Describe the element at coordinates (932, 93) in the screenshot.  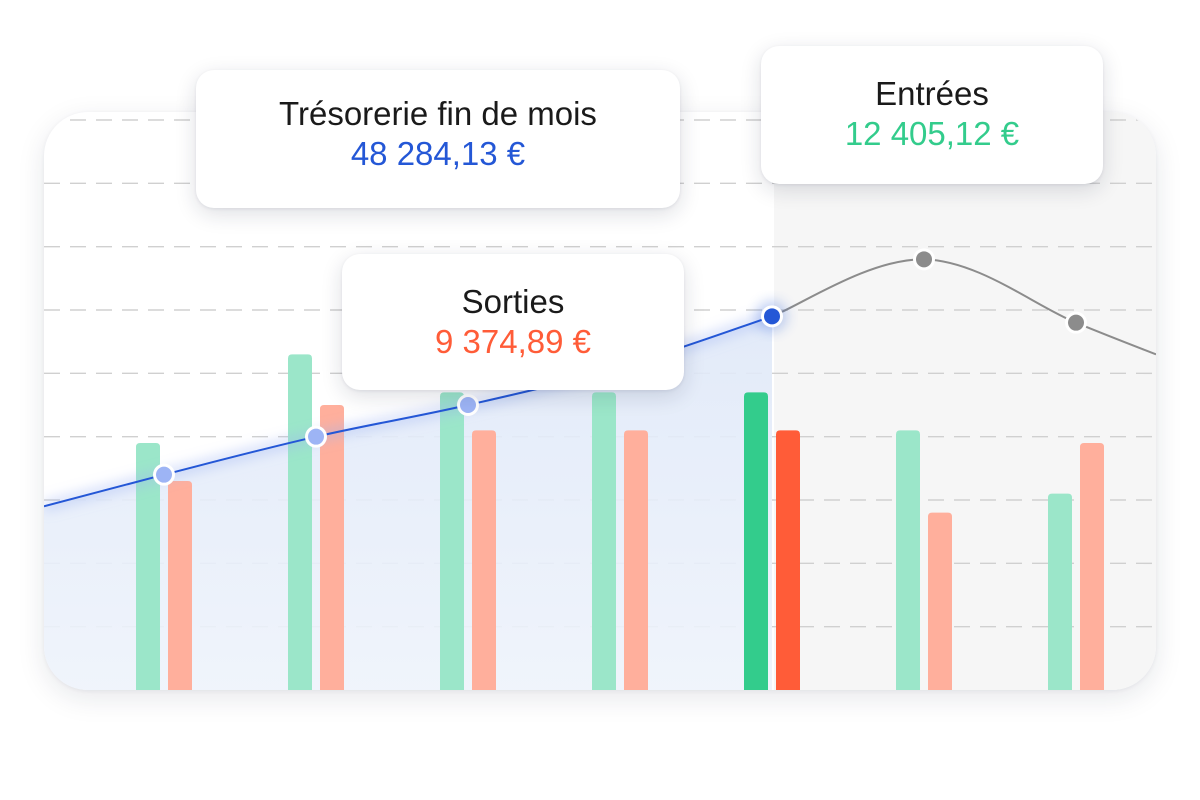
I see `tooltip-entrees-label: Entrées` at that location.